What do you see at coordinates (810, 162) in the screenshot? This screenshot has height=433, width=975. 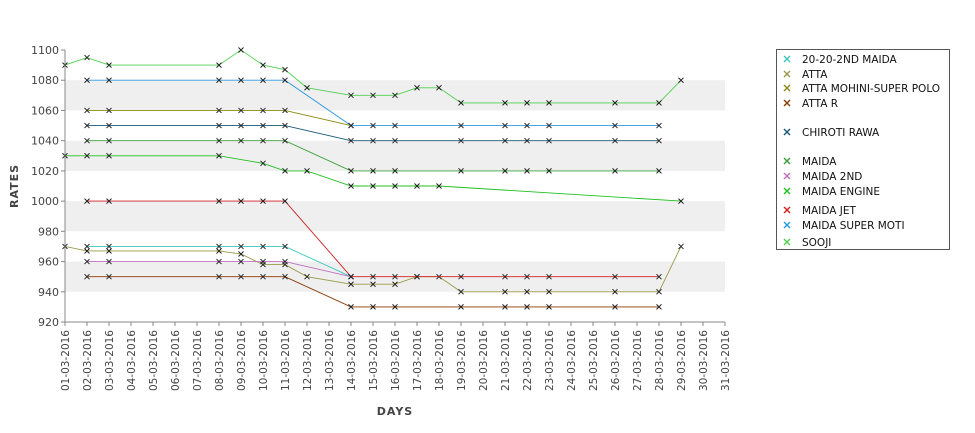 I see `legend-item: MAIDA` at bounding box center [810, 162].